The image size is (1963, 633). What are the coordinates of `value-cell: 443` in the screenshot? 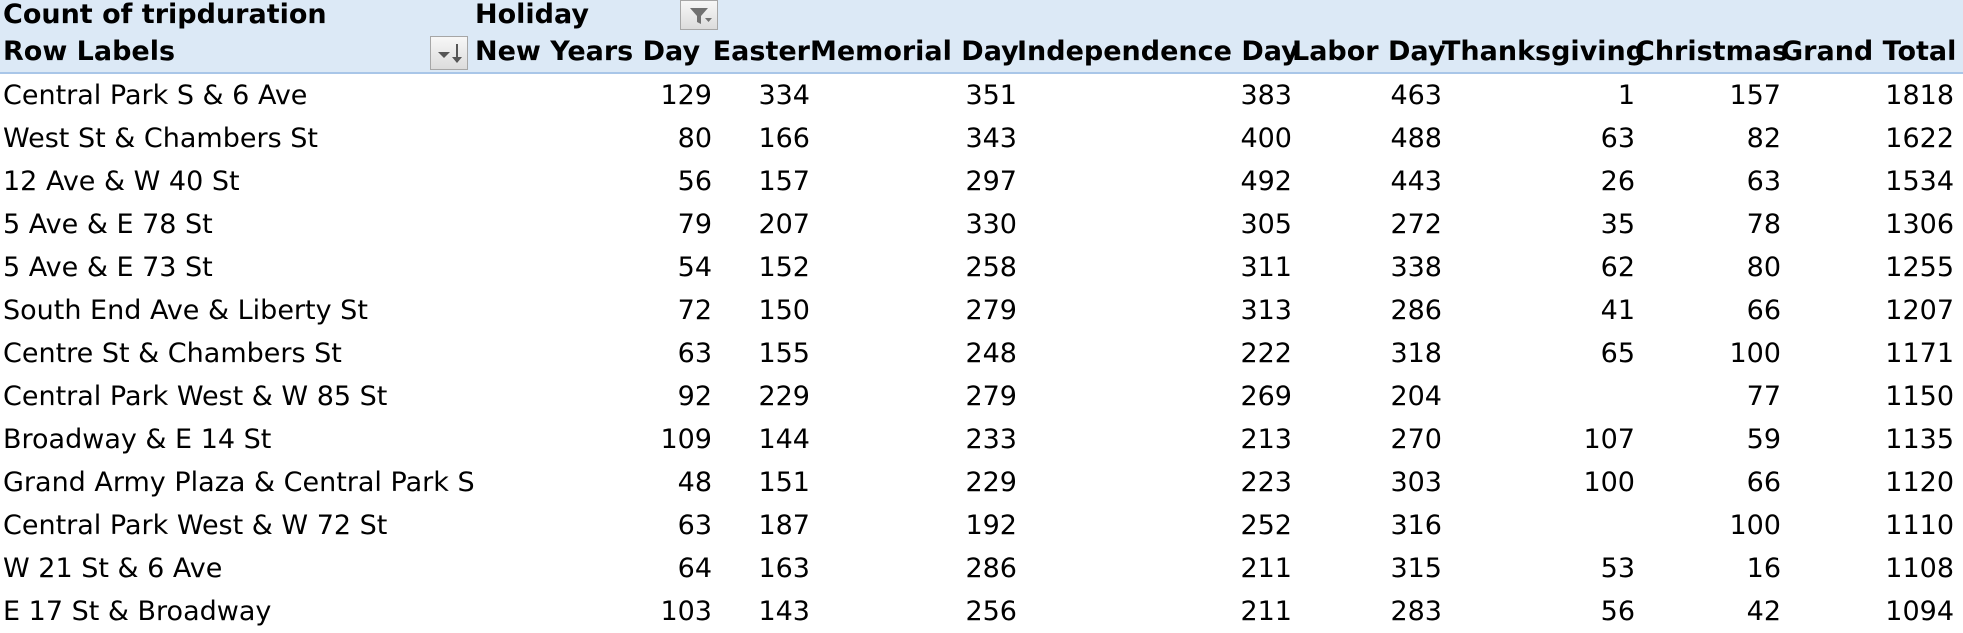 It's located at (1416, 181).